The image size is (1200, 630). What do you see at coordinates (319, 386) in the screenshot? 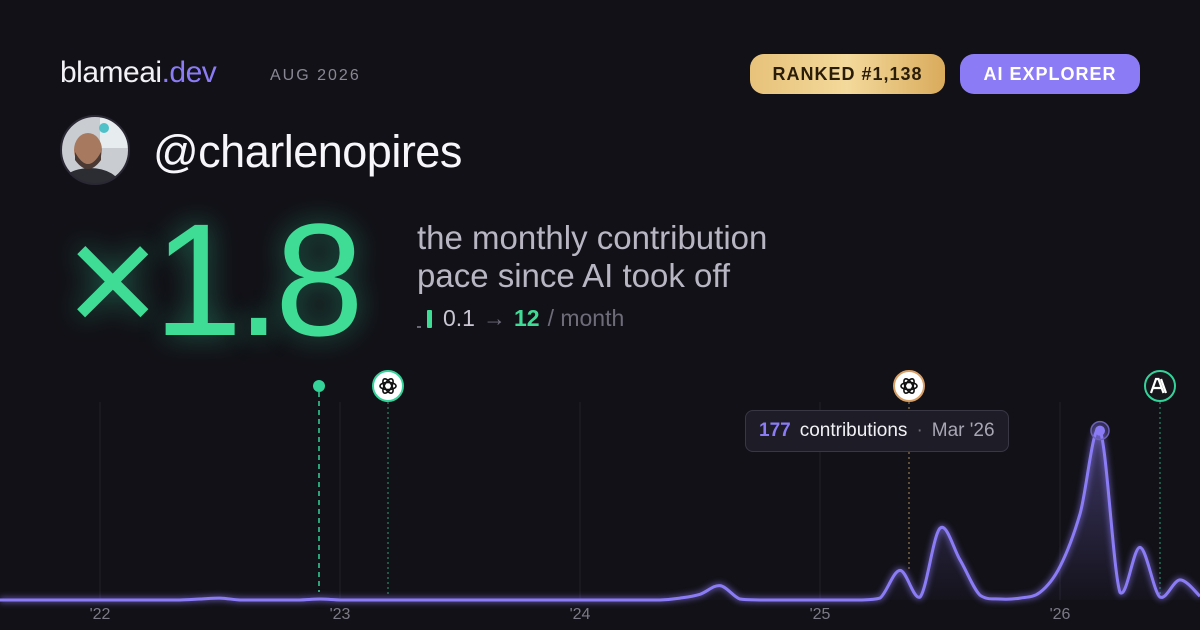
I see `event-dot` at bounding box center [319, 386].